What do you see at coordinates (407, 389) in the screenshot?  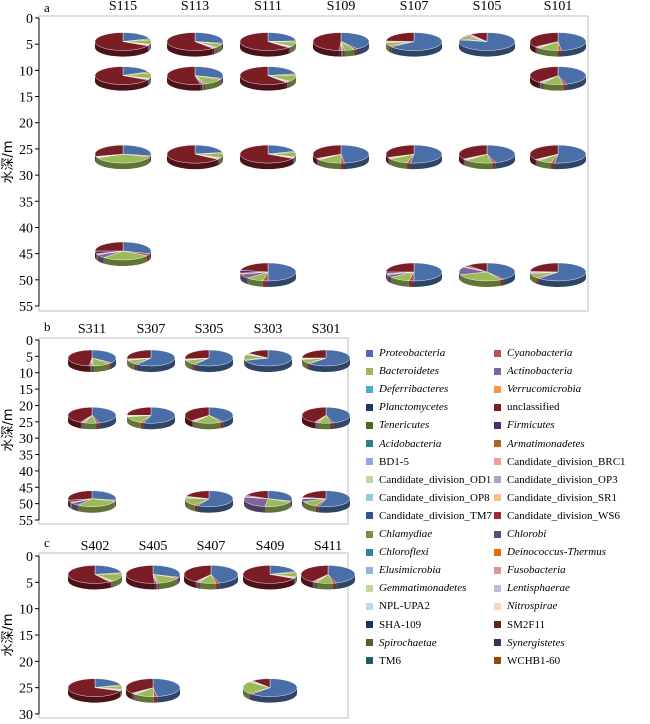 I see `legend-item: Deferribacteres` at bounding box center [407, 389].